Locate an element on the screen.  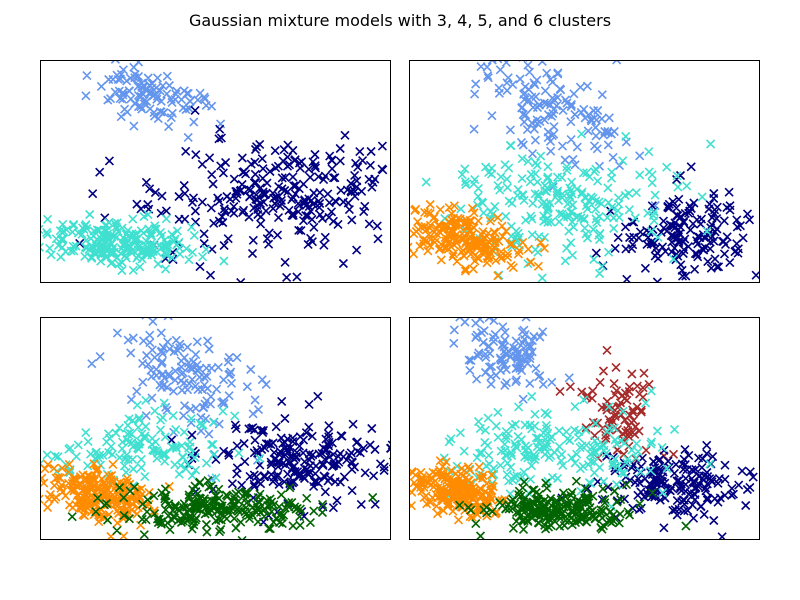
cluster-6-points is located at coordinates (573, 508).